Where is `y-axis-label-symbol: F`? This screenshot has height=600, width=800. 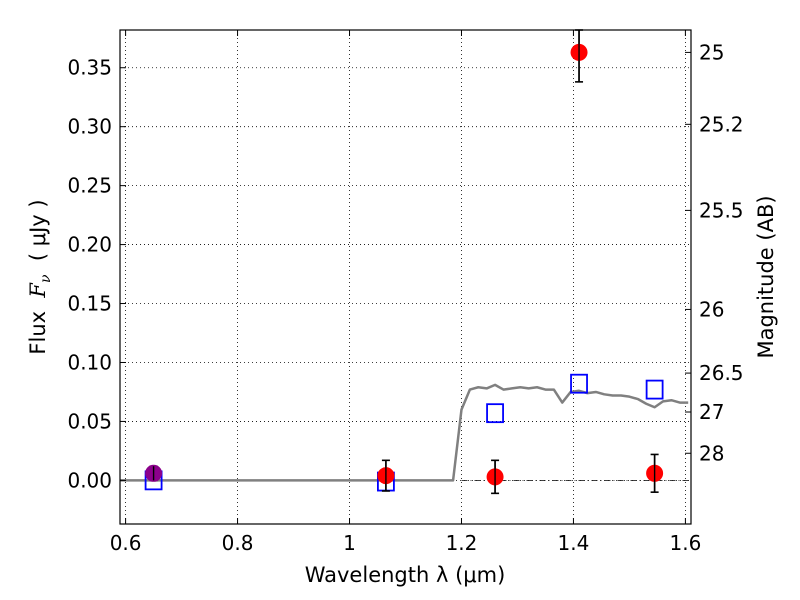 y-axis-label-symbol: F is located at coordinates (38, 290).